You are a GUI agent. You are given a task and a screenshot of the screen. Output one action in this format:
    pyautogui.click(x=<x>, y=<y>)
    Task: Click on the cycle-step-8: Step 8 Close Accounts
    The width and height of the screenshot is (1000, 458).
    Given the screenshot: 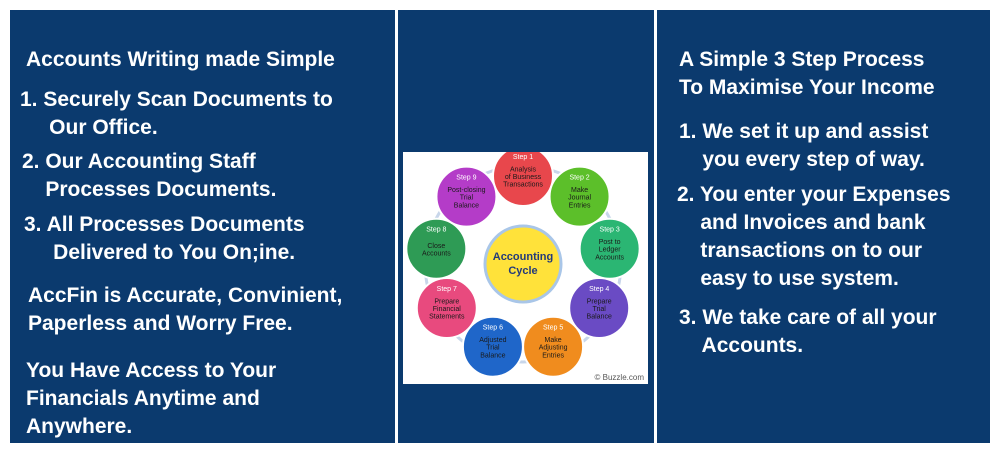 What is the action you would take?
    pyautogui.click(x=436, y=248)
    